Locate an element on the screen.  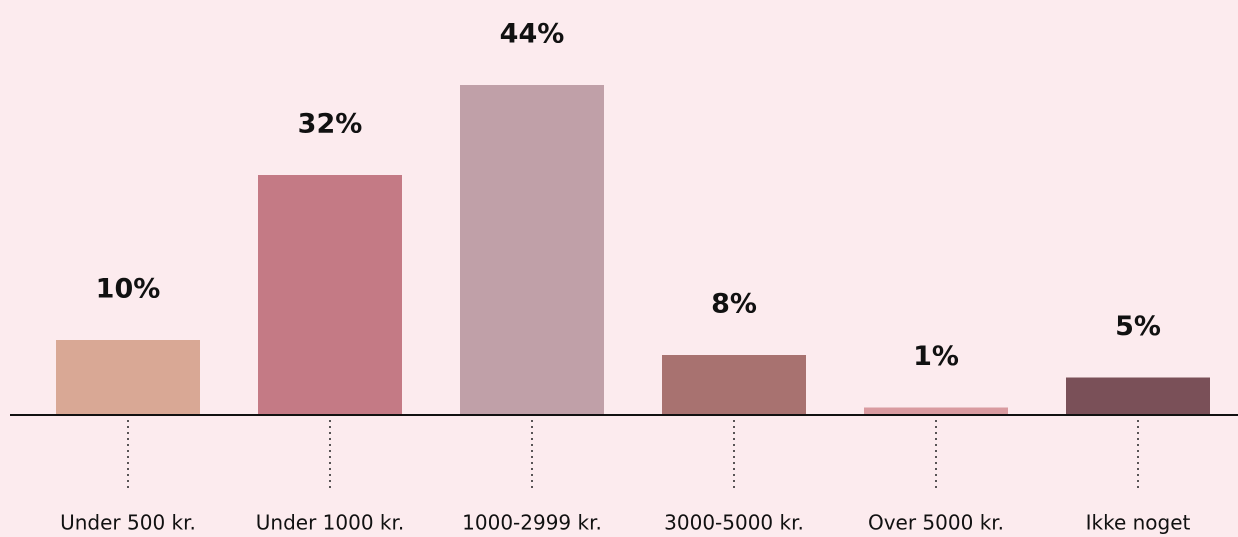
value-label: 10% is located at coordinates (128, 289).